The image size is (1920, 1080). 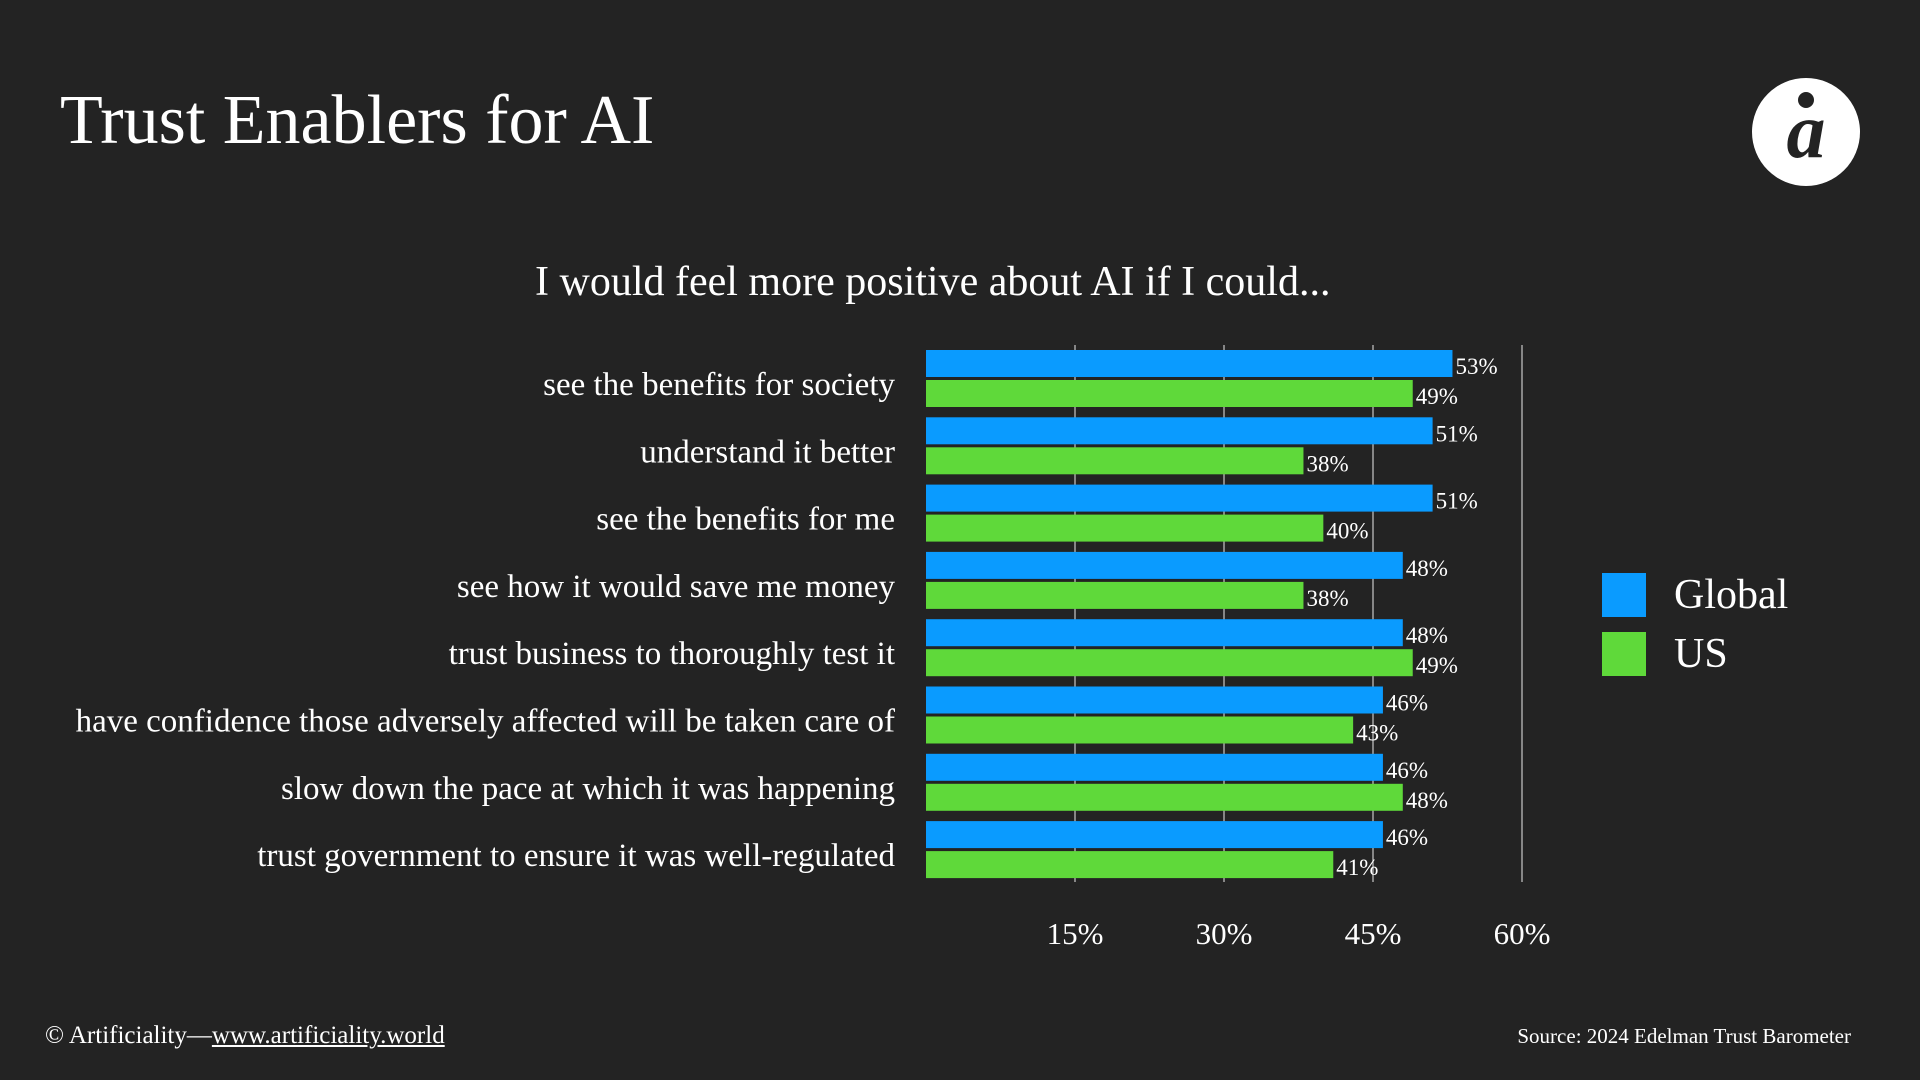 I want to click on data-label: 40%, so click(x=1347, y=531).